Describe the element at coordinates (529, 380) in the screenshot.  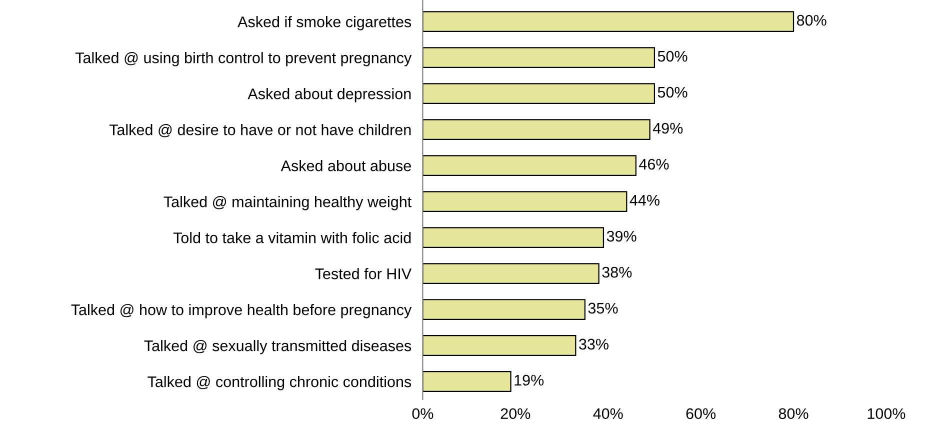
I see `data-label: 19%` at that location.